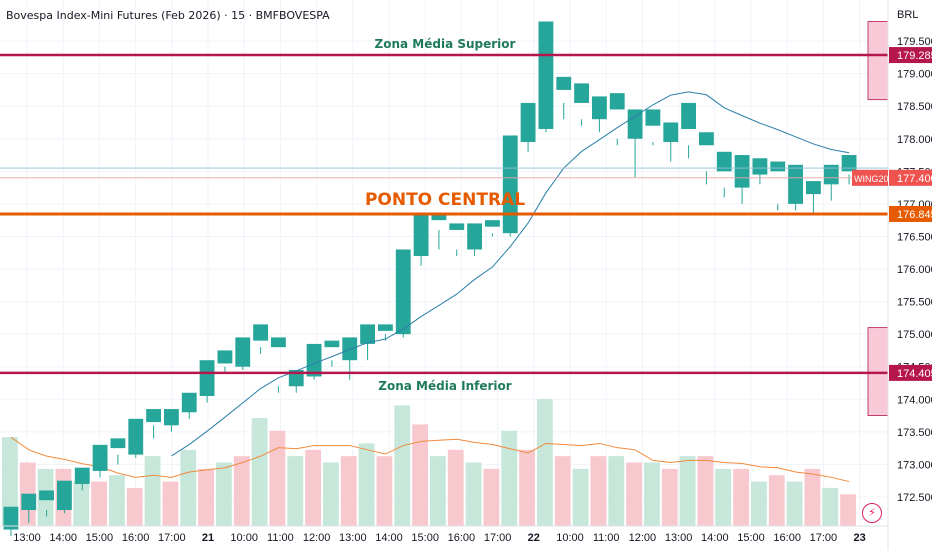 The height and width of the screenshot is (550, 932). Describe the element at coordinates (914, 75) in the screenshot. I see `price-tick-label: 179.000` at that location.